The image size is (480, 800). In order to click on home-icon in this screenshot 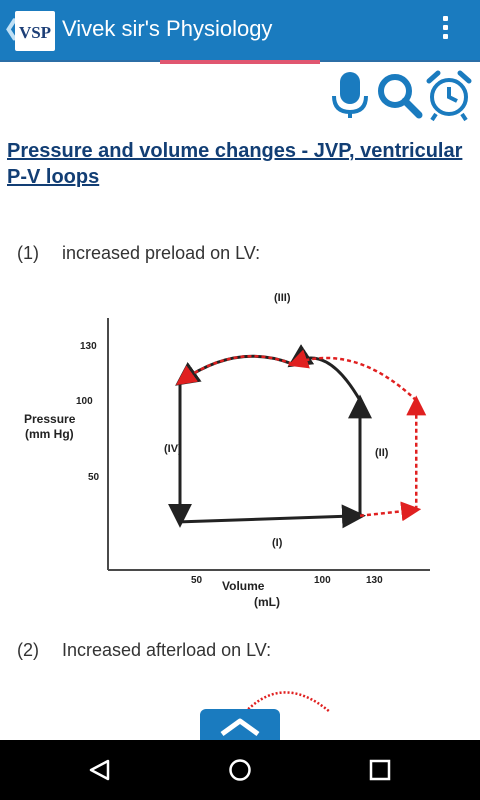, I will do `click(240, 770)`.